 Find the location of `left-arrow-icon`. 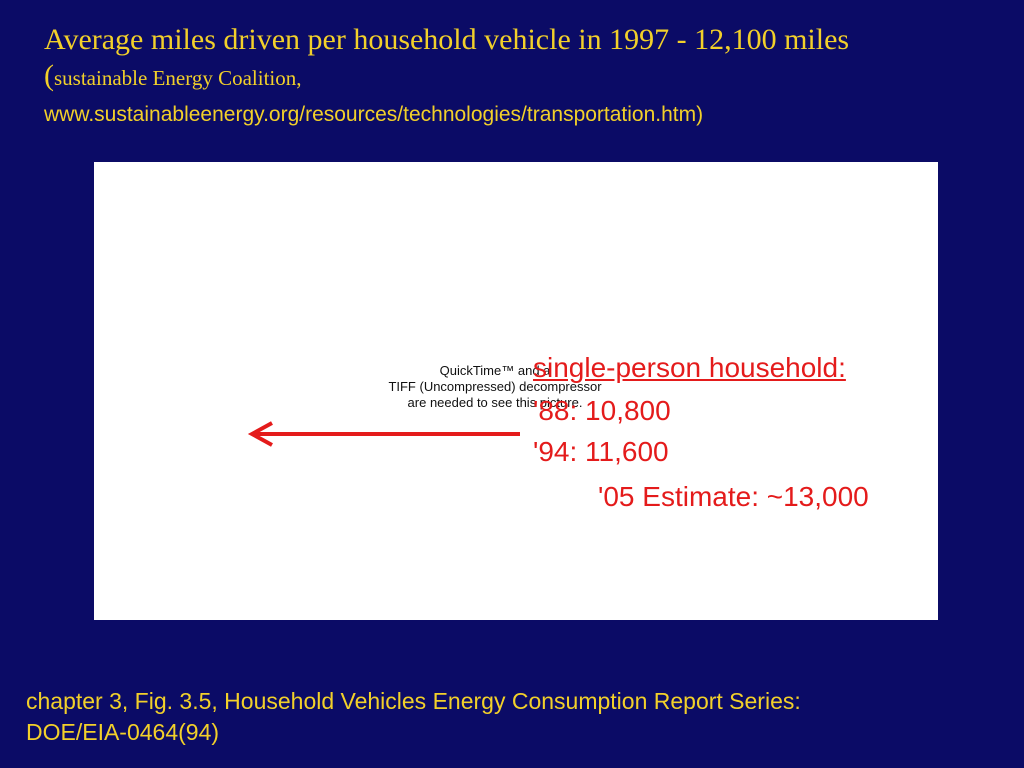

left-arrow-icon is located at coordinates (383, 434).